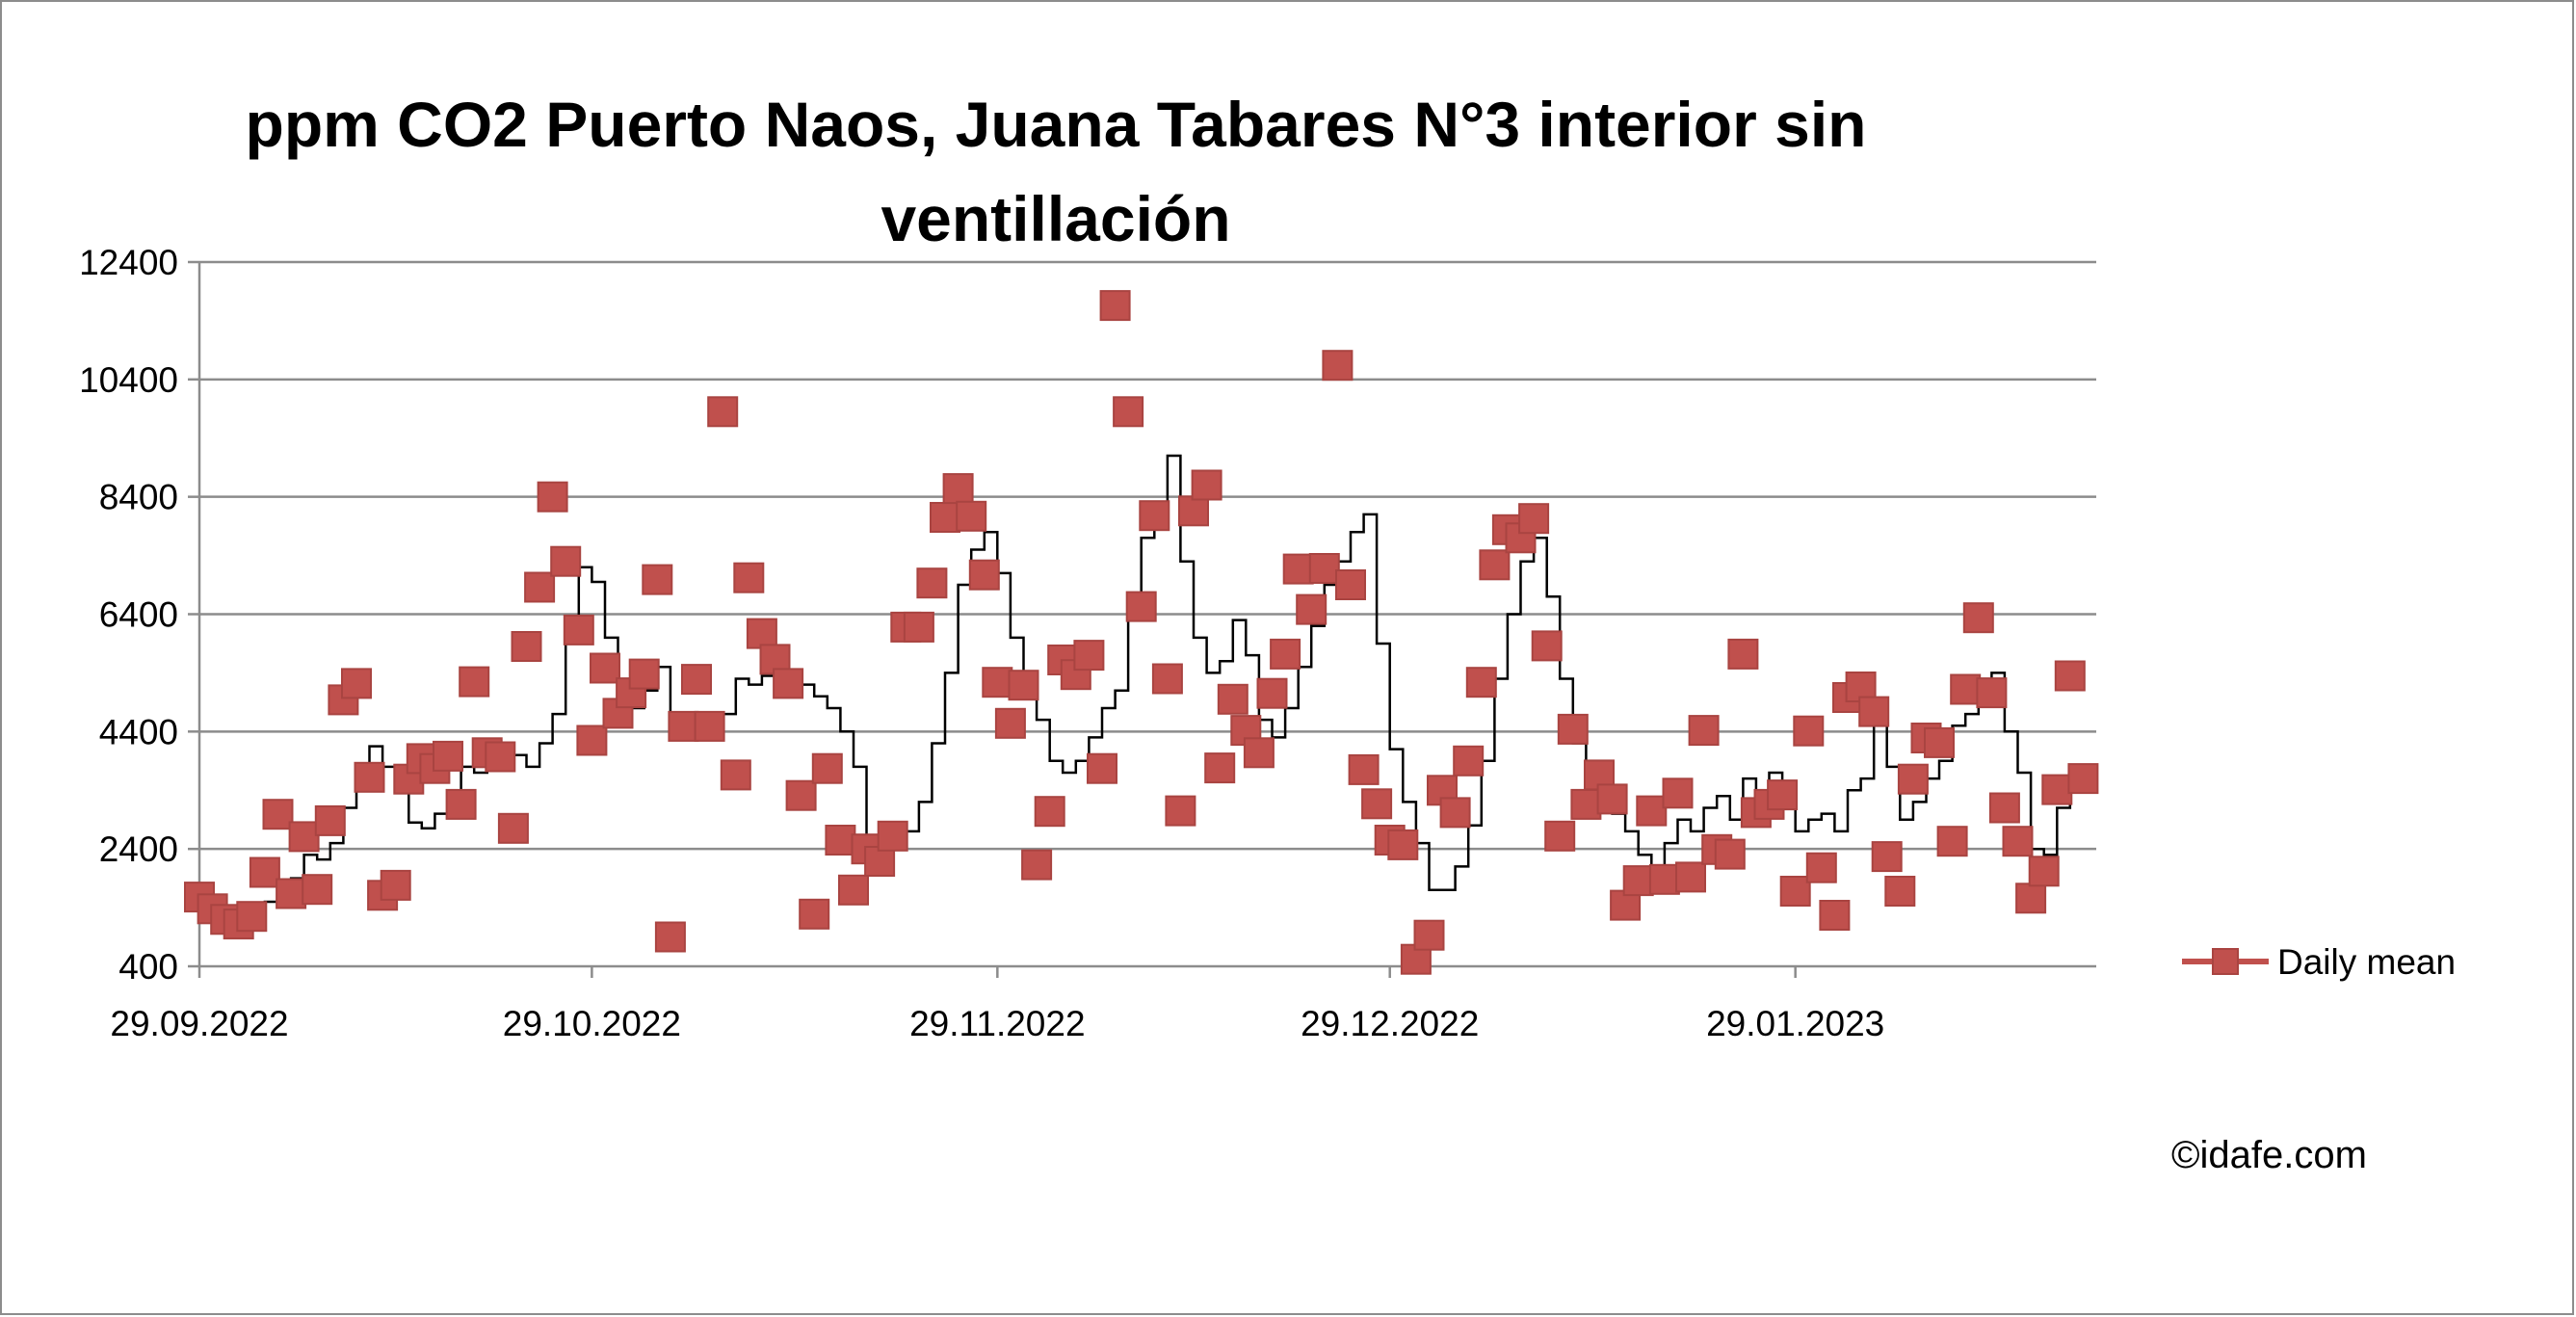 This screenshot has width=2576, height=1317. I want to click on legend-label: Daily mean, so click(2366, 962).